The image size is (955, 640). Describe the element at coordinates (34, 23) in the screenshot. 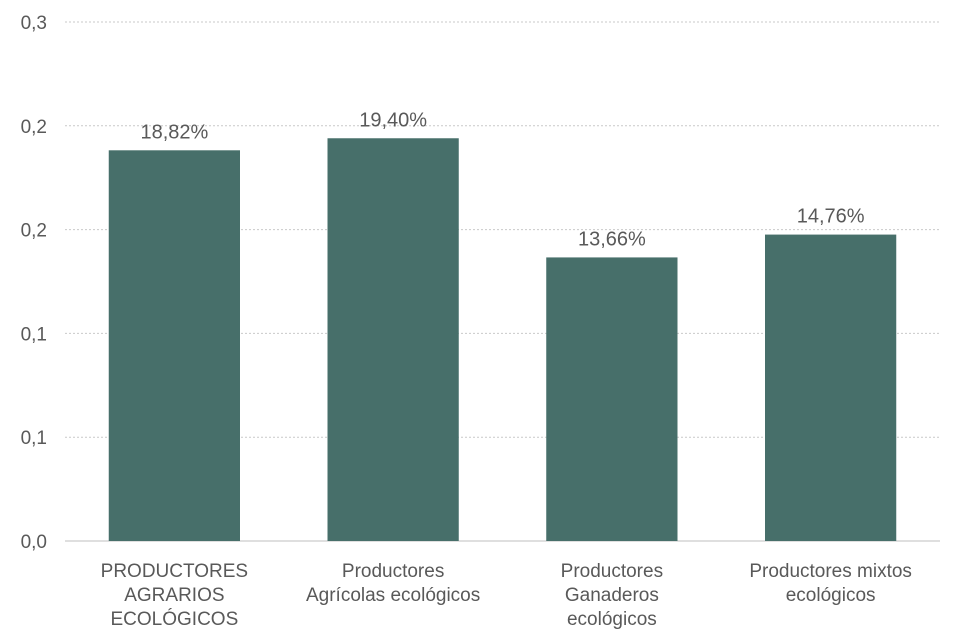

I see `y-tick-label: 0,3` at that location.